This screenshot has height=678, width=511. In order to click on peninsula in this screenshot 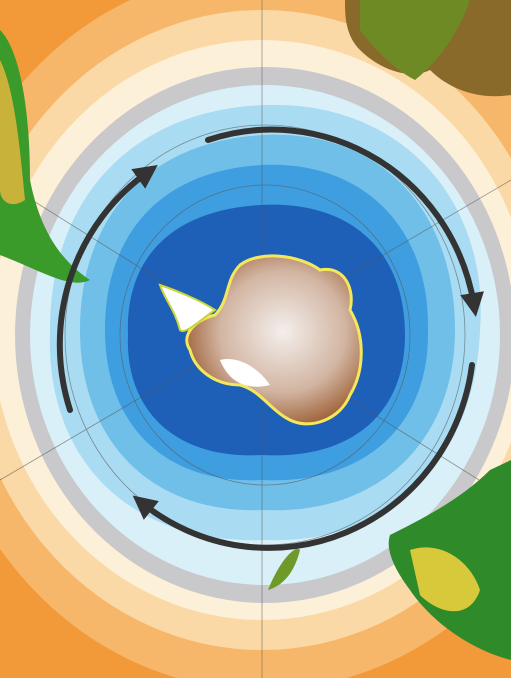, I will do `click(187, 307)`.